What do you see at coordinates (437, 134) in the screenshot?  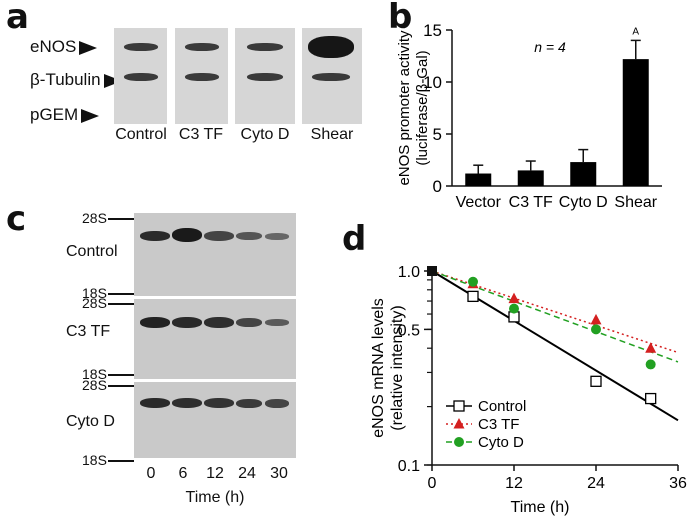 I see `y-tick-label: 5` at bounding box center [437, 134].